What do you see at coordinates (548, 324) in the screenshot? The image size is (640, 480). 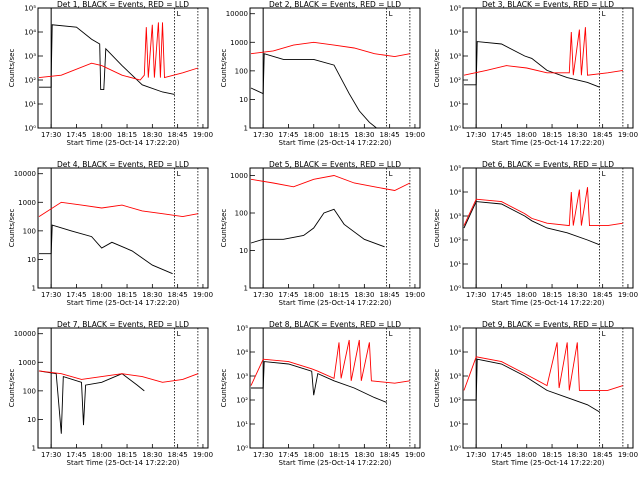 I see `chart-title: Det 9, BLACK = Events, RED = LLD` at bounding box center [548, 324].